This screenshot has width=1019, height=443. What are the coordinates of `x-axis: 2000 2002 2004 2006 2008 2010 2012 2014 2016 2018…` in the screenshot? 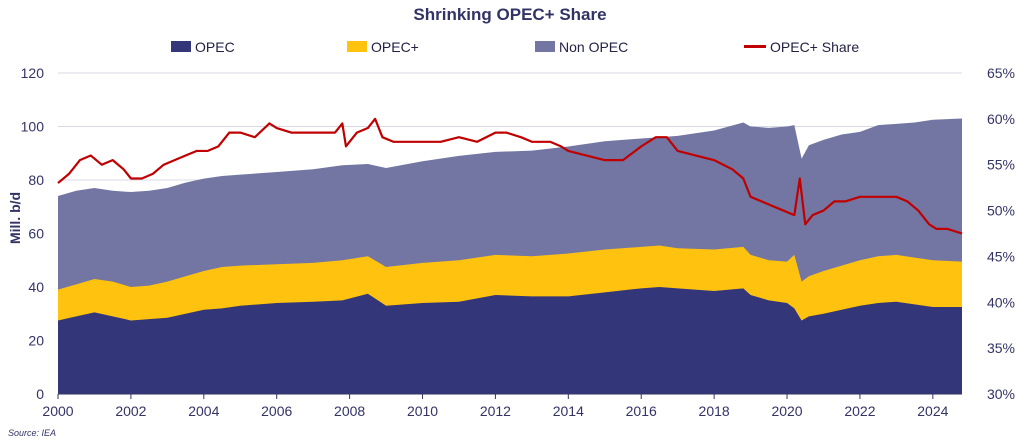 It's located at (502, 406).